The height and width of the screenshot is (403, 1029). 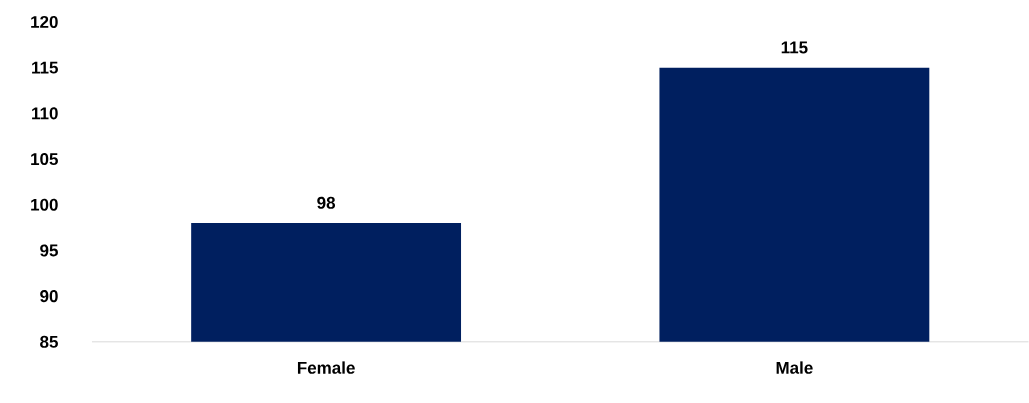 I want to click on y-tick-label: 110, so click(x=45, y=113).